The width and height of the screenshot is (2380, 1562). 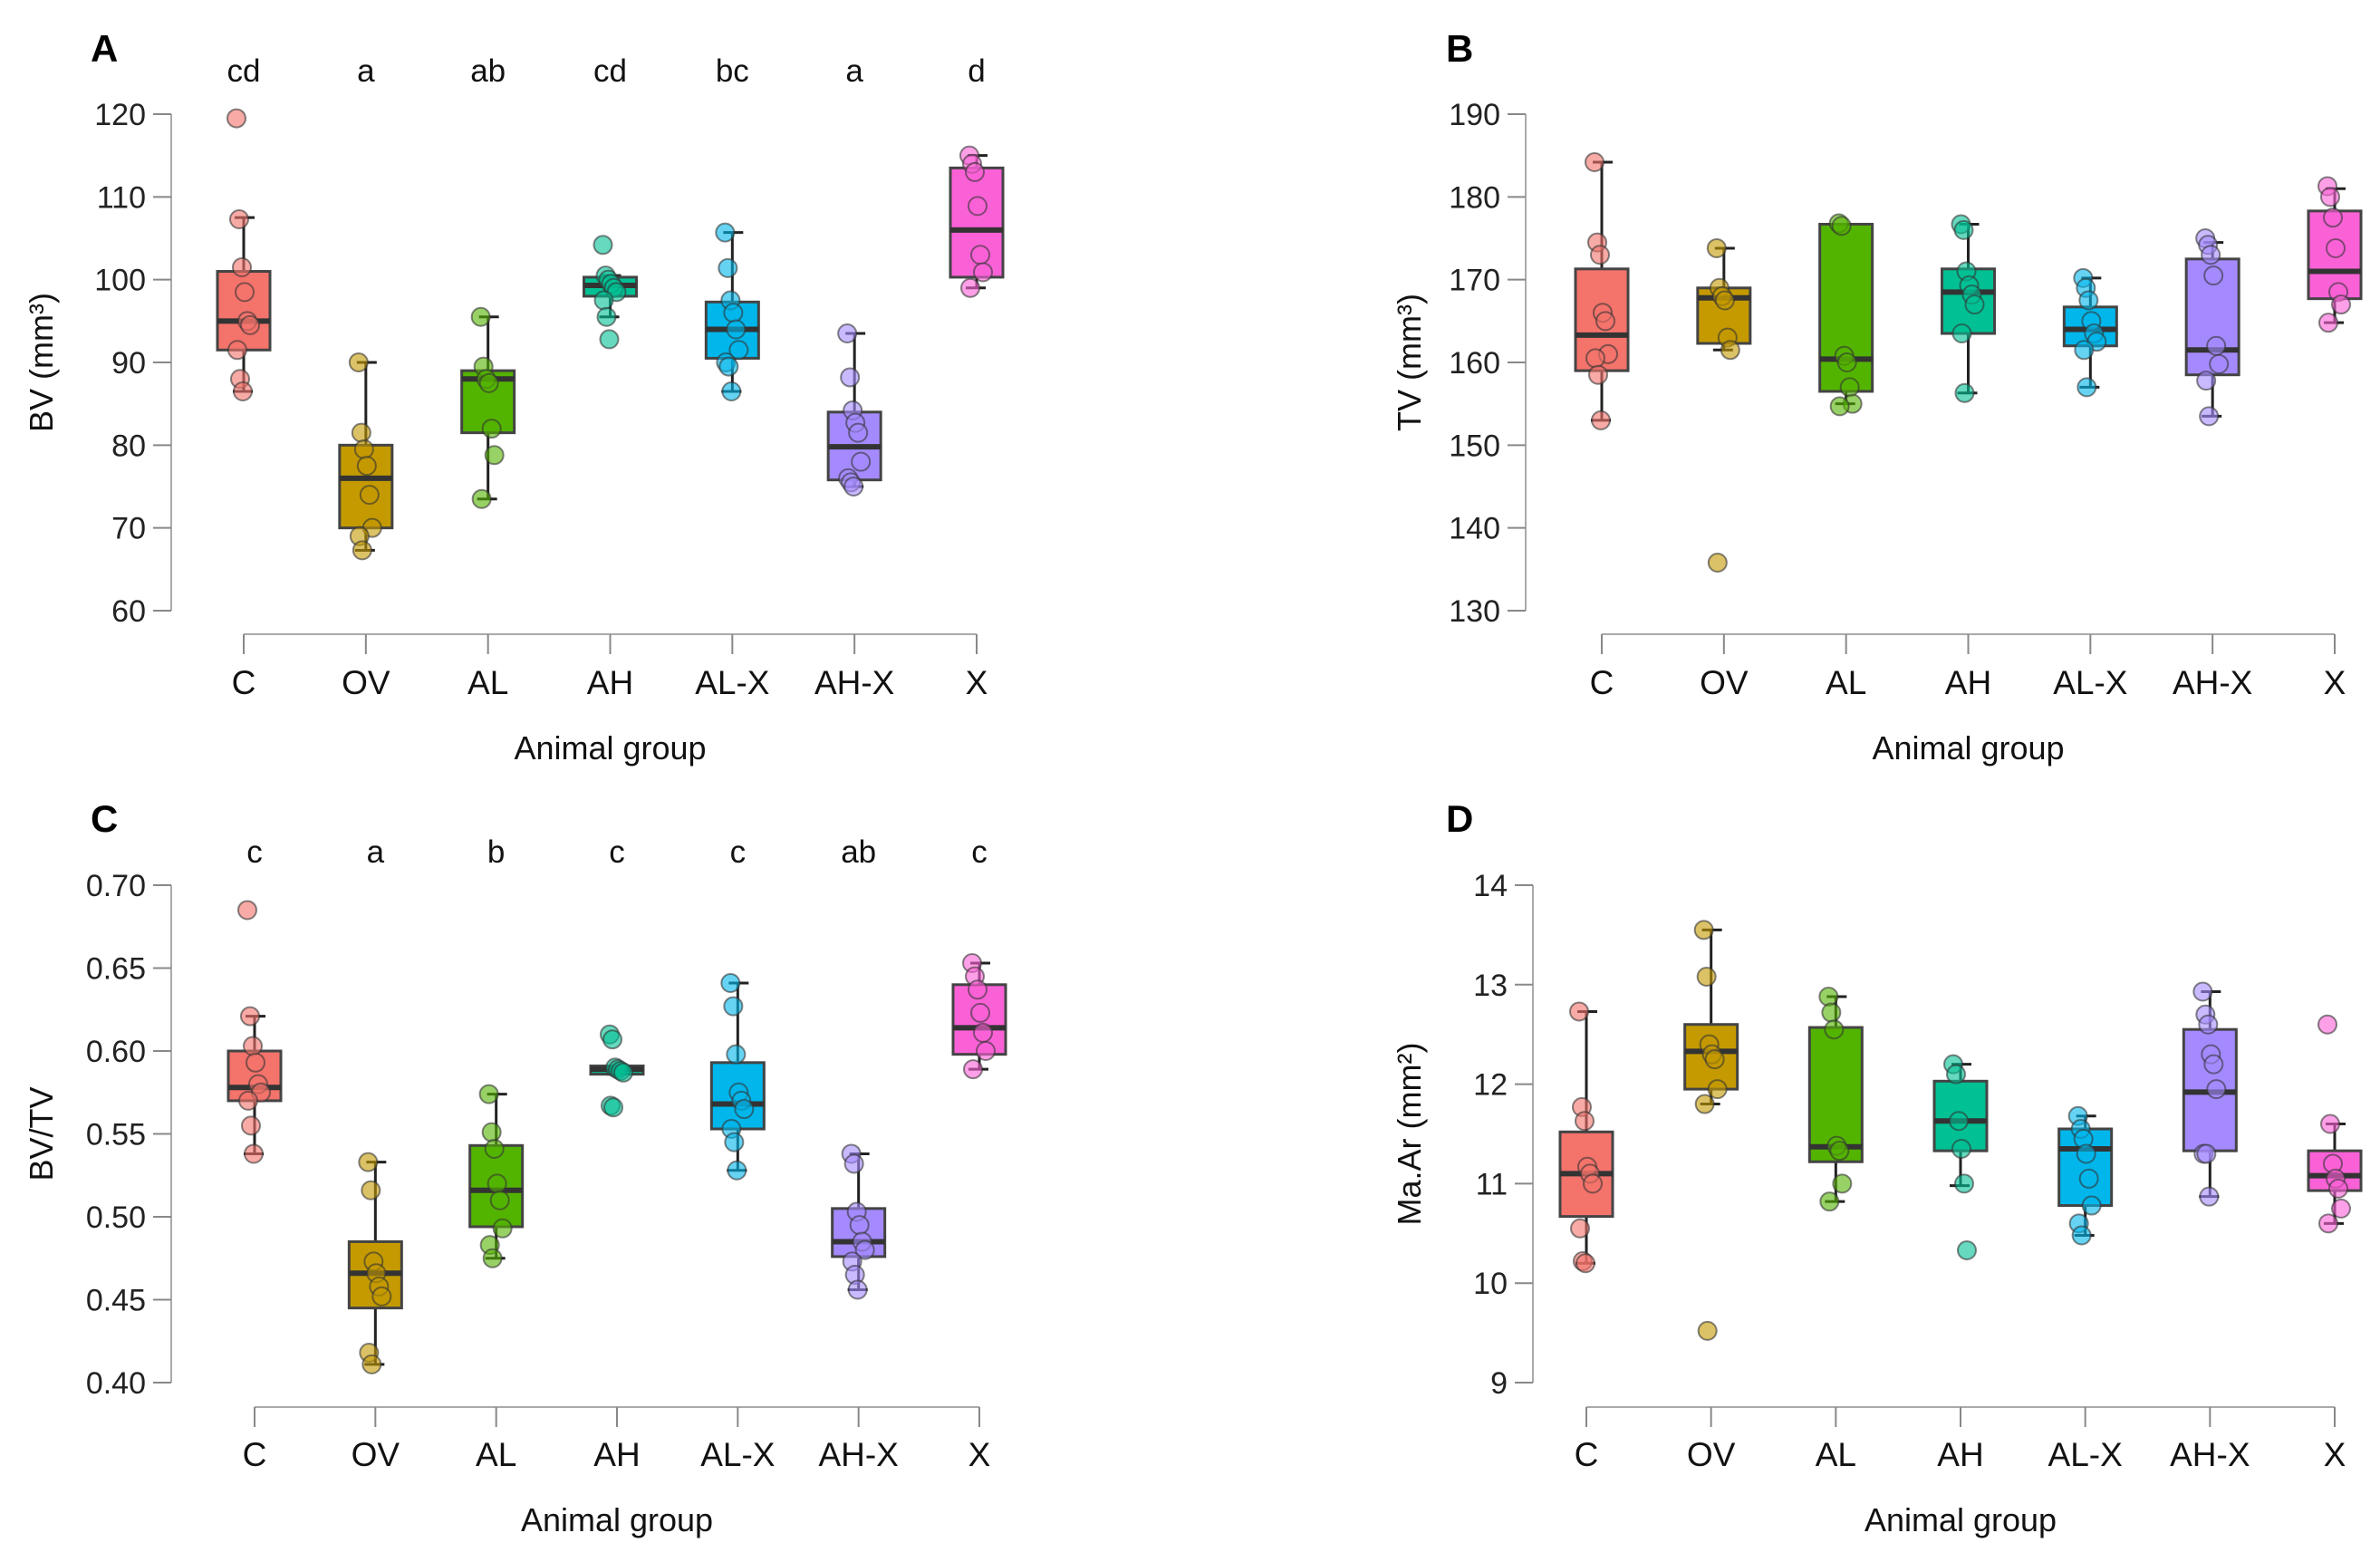 What do you see at coordinates (116, 970) in the screenshot?
I see `y-tick-label: 0.65` at bounding box center [116, 970].